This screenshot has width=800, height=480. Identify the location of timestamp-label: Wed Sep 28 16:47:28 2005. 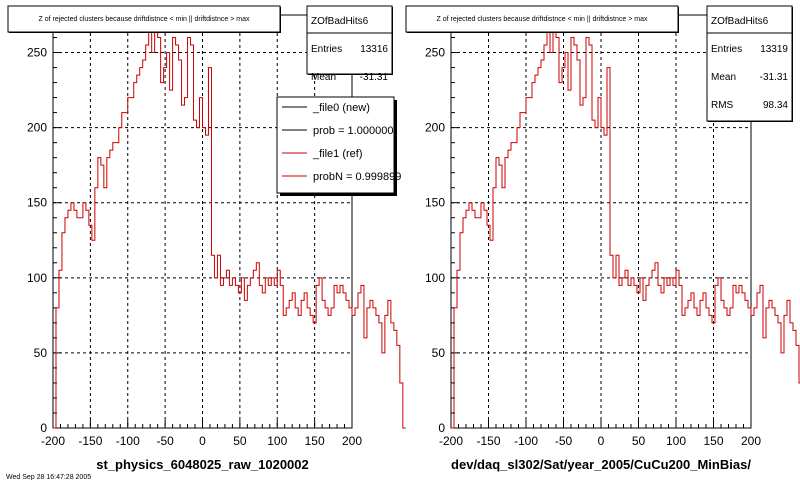
(48, 477).